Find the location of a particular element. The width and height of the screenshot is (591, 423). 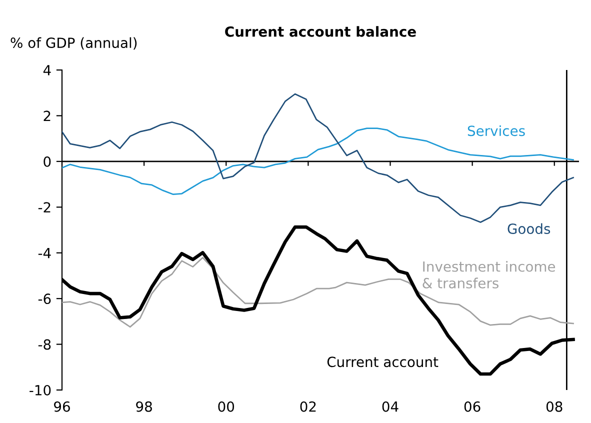

y-tick-label: 4 is located at coordinates (47, 70).